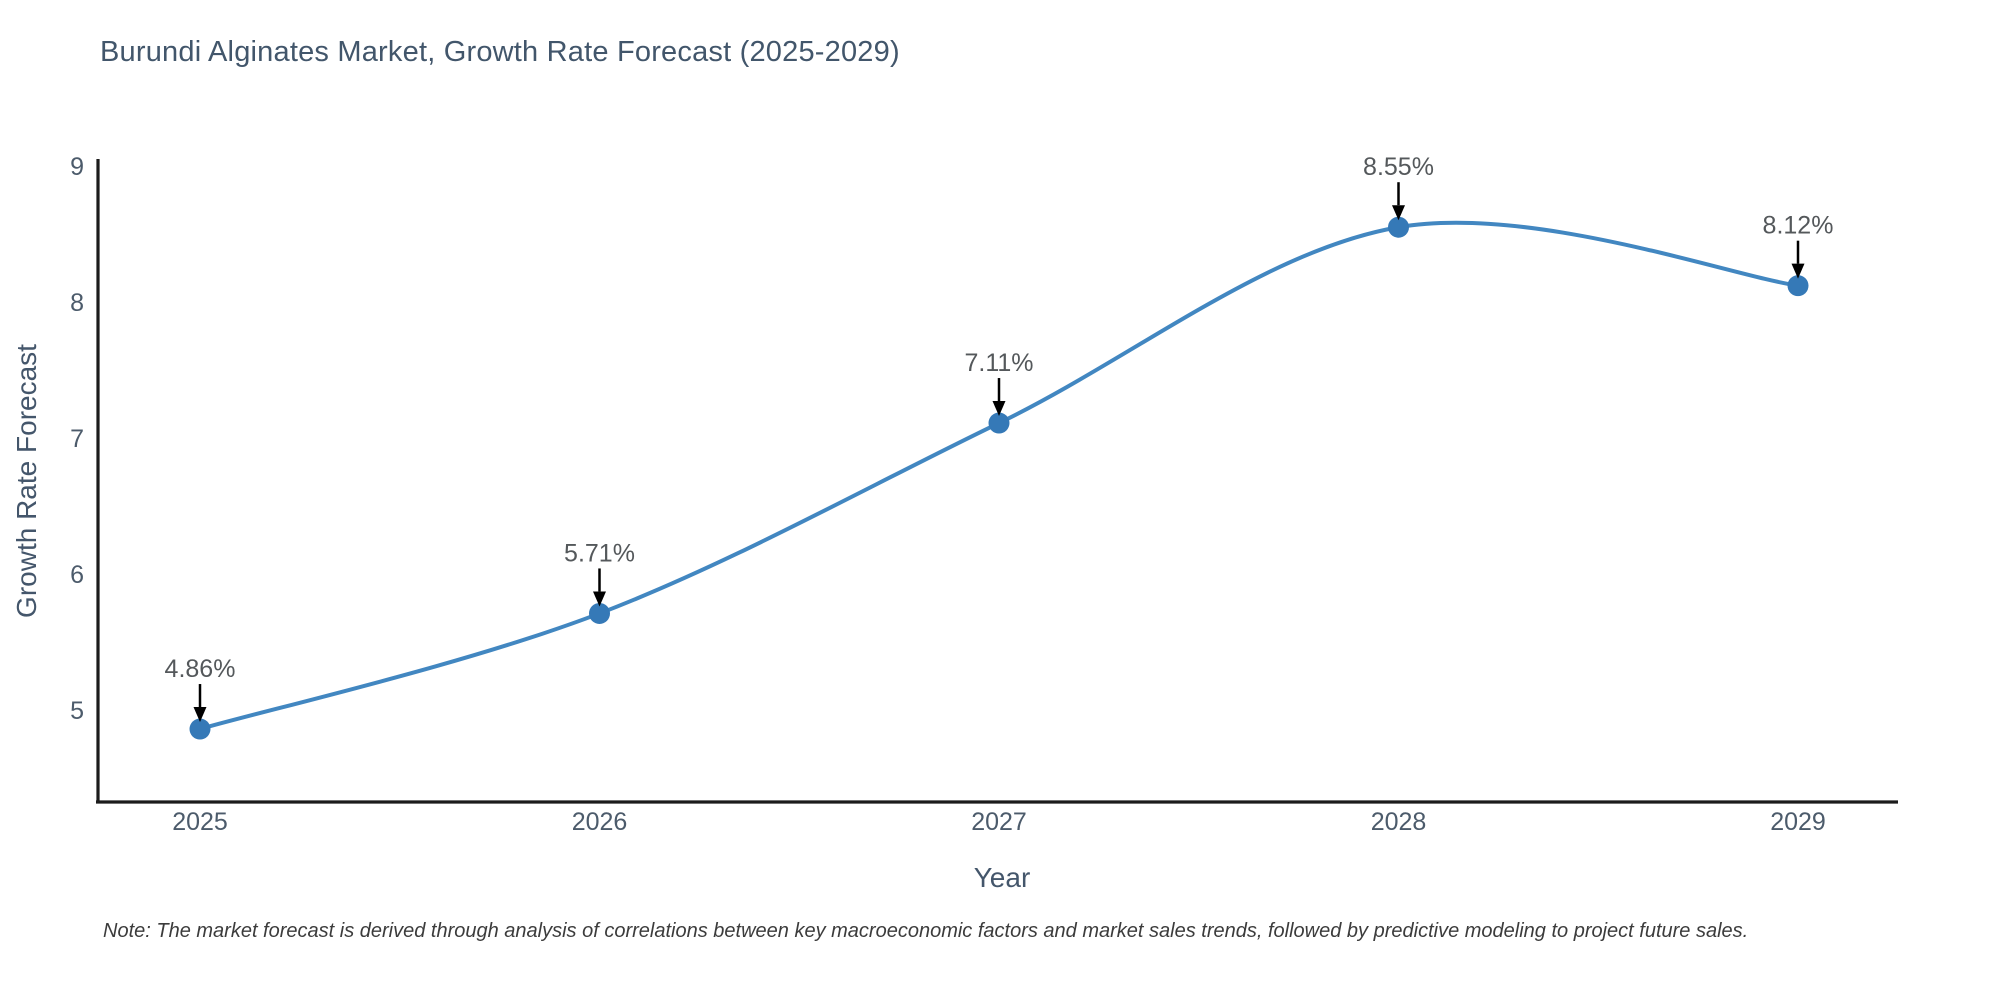  Describe the element at coordinates (77, 303) in the screenshot. I see `y-tick-label: 8` at that location.